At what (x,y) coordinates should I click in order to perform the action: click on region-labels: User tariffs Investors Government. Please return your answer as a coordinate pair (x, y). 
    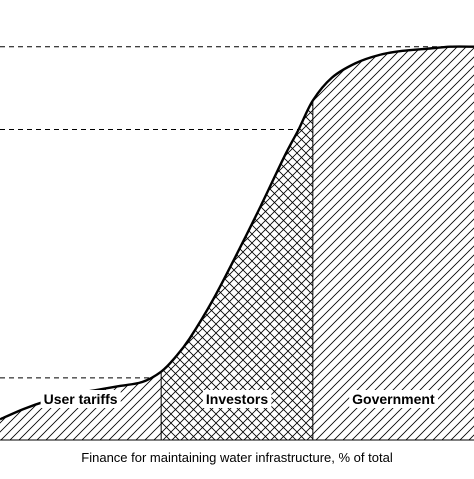
    Looking at the image, I should click on (239, 399).